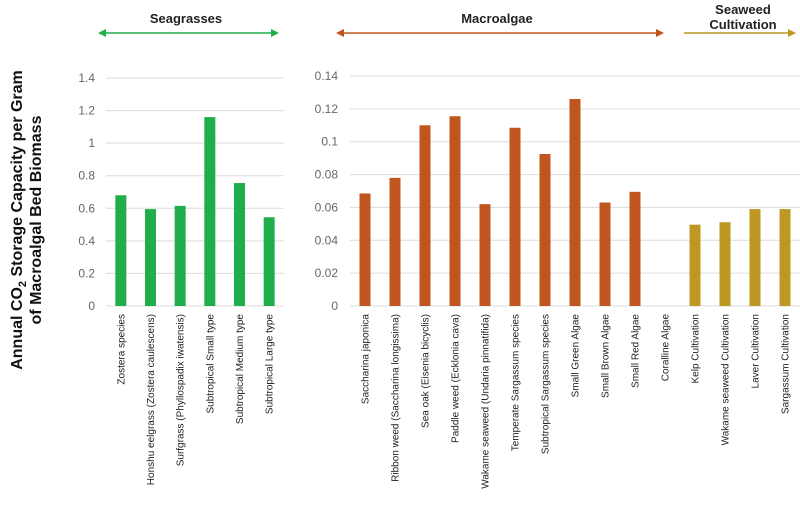 The width and height of the screenshot is (800, 527). Describe the element at coordinates (188, 33) in the screenshot. I see `group-arrow-seagrasses` at that location.